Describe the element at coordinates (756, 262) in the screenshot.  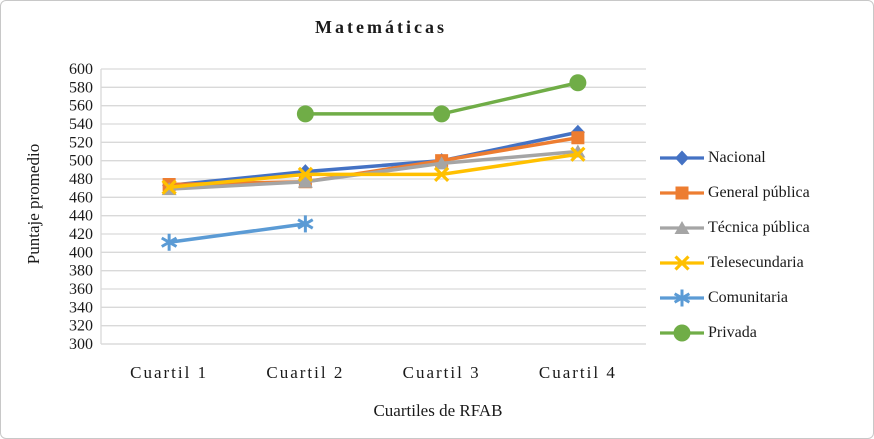
I see `legend-label: Telesecundaria` at that location.